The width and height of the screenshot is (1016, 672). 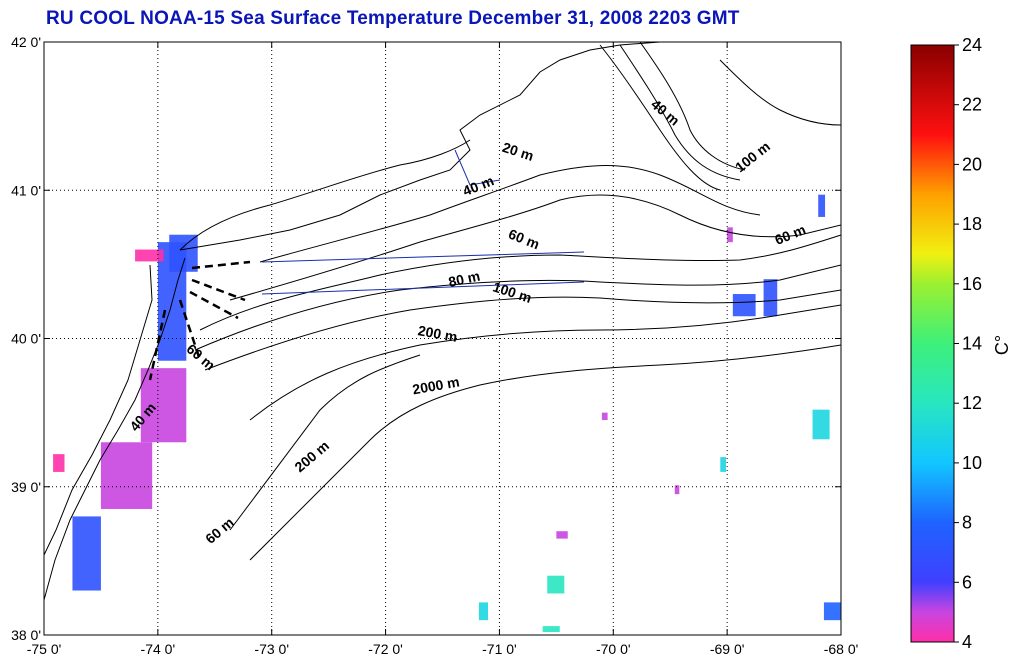 What do you see at coordinates (26, 339) in the screenshot?
I see `y-tick-label: 40 0'` at bounding box center [26, 339].